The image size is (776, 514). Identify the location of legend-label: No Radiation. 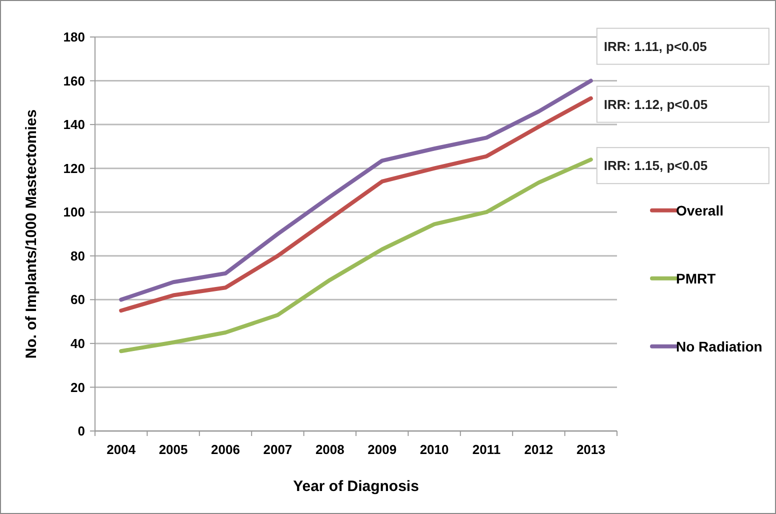
(719, 346).